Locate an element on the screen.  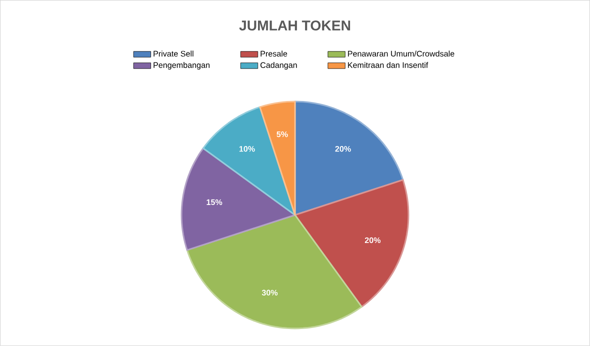
legend-label: Penawaran Umum/Crowdsale is located at coordinates (401, 53).